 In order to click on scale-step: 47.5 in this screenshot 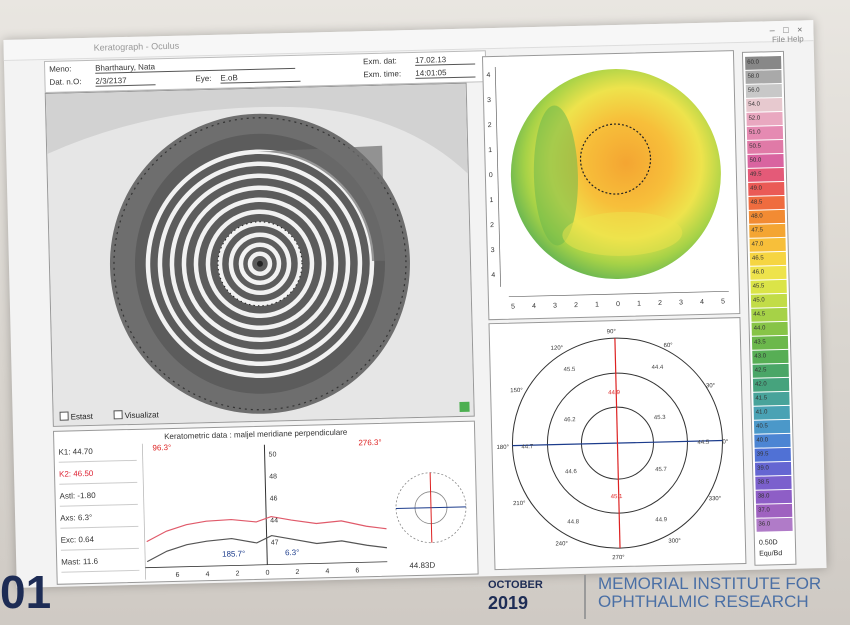, I will do `click(767, 230)`.